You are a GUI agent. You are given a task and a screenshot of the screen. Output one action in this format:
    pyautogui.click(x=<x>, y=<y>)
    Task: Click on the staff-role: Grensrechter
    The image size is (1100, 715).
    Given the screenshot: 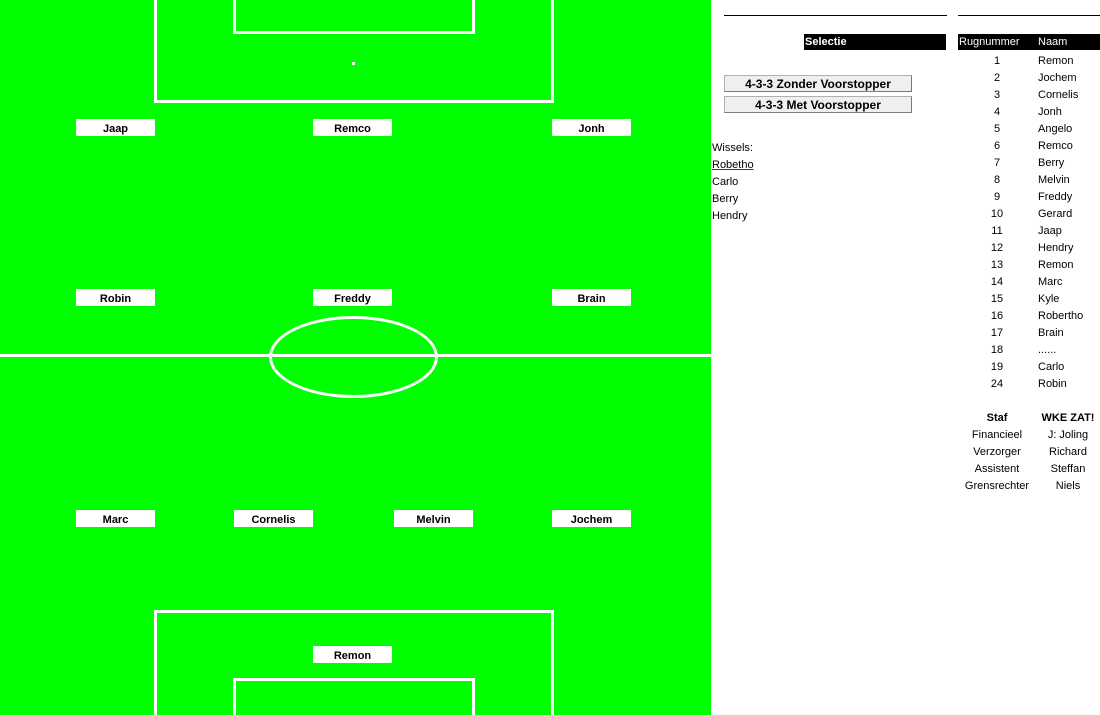 What is the action you would take?
    pyautogui.click(x=997, y=486)
    